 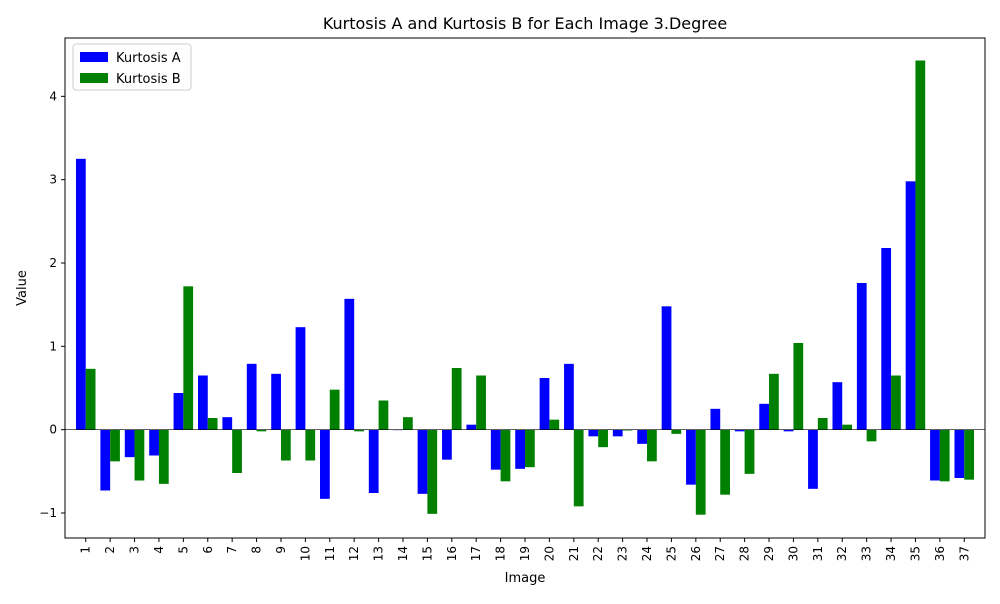 What do you see at coordinates (159, 550) in the screenshot?
I see `x-tick-label: 4` at bounding box center [159, 550].